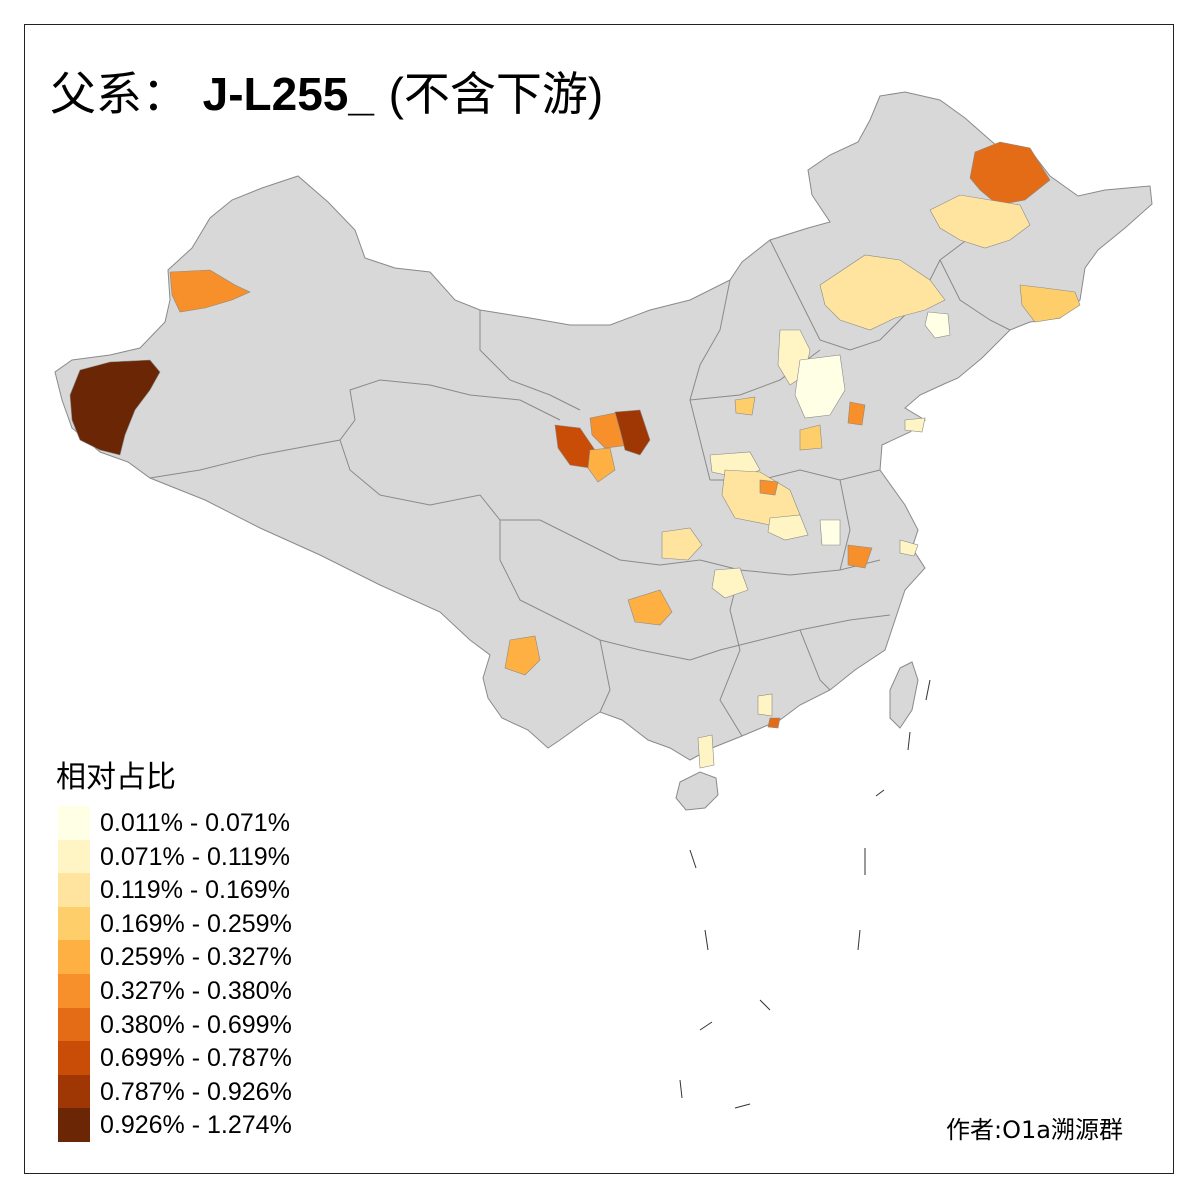  What do you see at coordinates (856, 413) in the screenshot?
I see `shandong-coast` at bounding box center [856, 413].